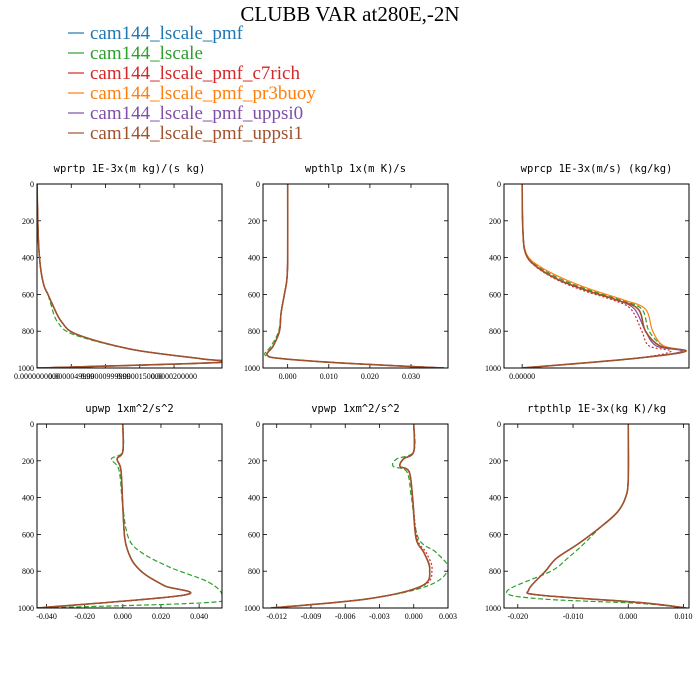  I want to click on panel-title: rtpthlp 1E-3x(kg K)/kg, so click(596, 409).